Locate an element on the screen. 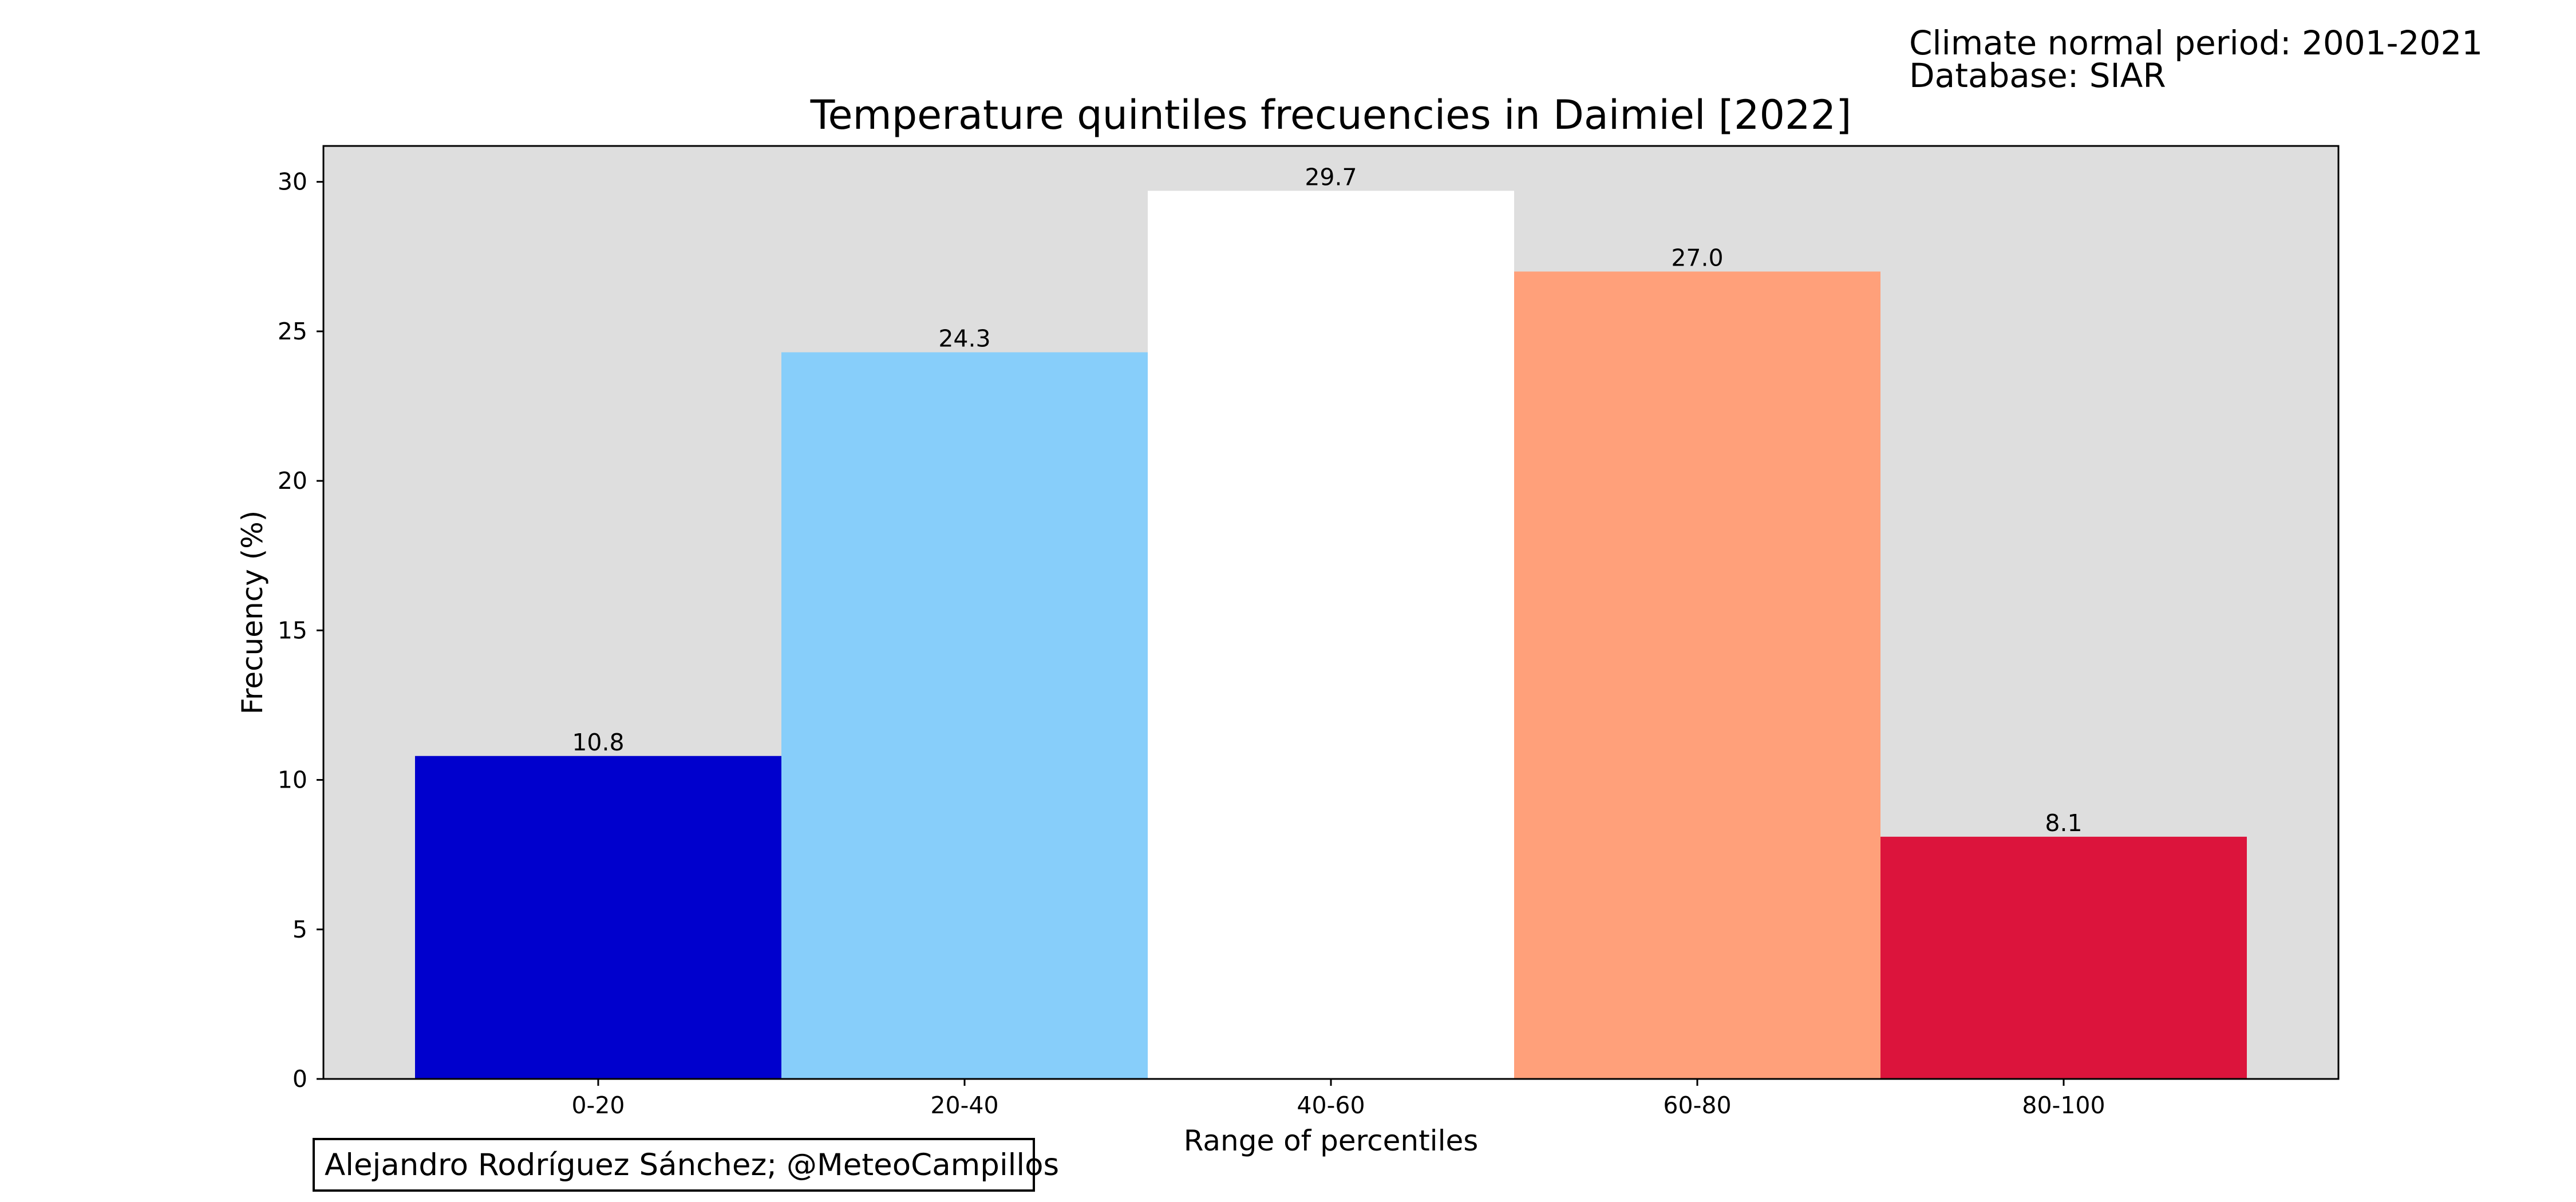 The width and height of the screenshot is (2576, 1202). credit-box is located at coordinates (674, 1165).